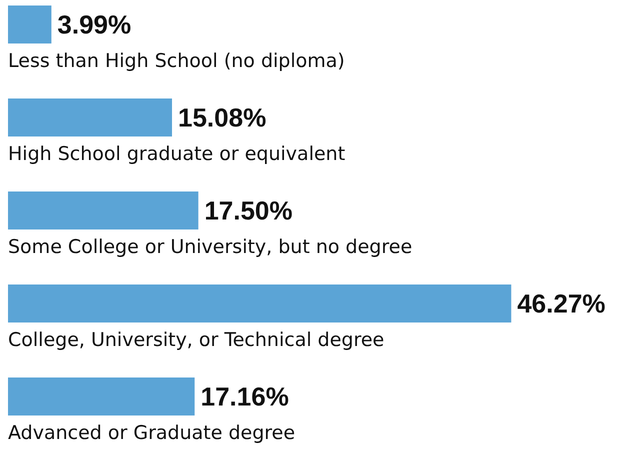 The image size is (632, 451). What do you see at coordinates (222, 117) in the screenshot?
I see `data-label: 15.08%` at bounding box center [222, 117].